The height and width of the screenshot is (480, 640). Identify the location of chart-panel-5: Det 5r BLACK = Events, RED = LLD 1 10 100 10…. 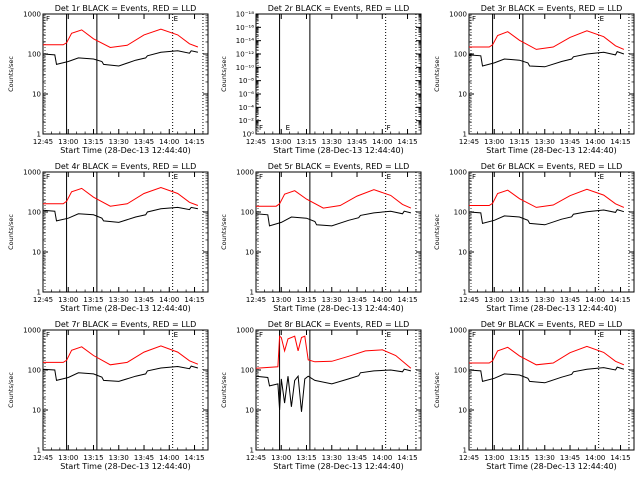
(321, 237).